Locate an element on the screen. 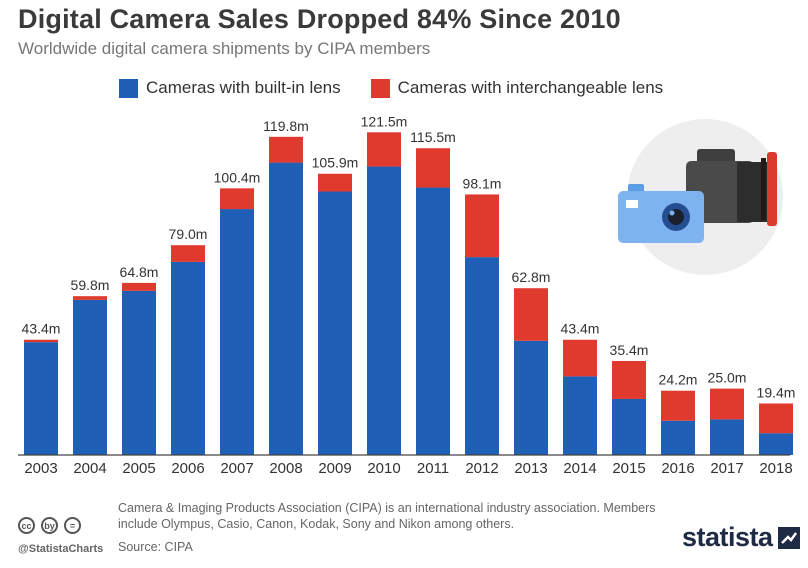 Image resolution: width=808 pixels, height=568 pixels. lens-grip-icon is located at coordinates (763, 189).